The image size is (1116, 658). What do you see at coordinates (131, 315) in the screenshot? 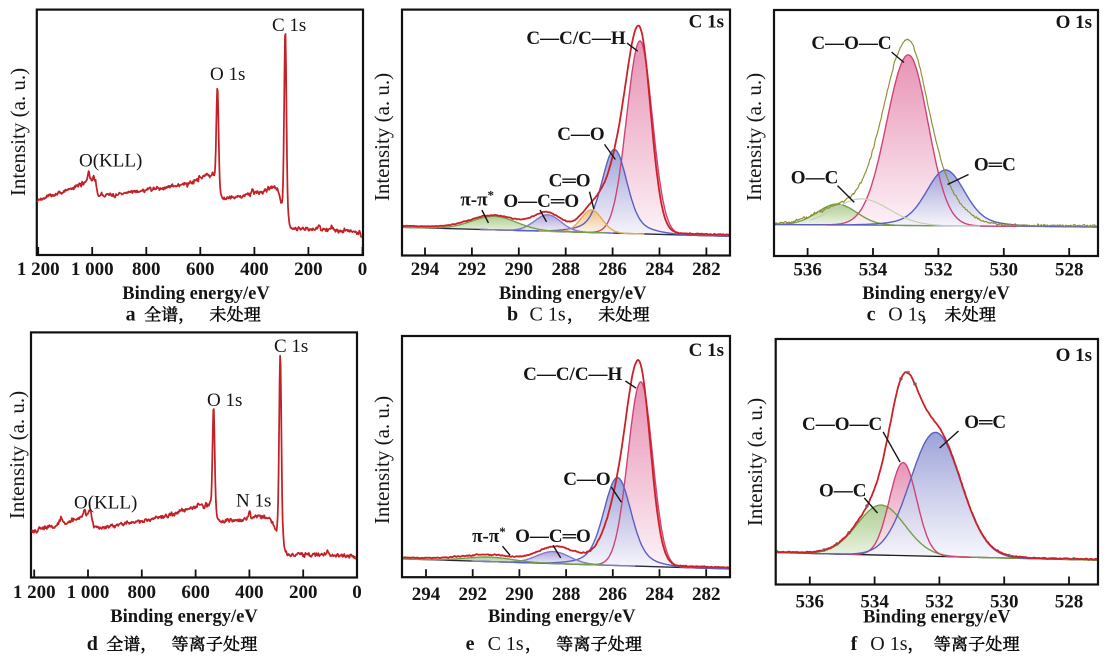
I see `svg-text: a` at bounding box center [131, 315].